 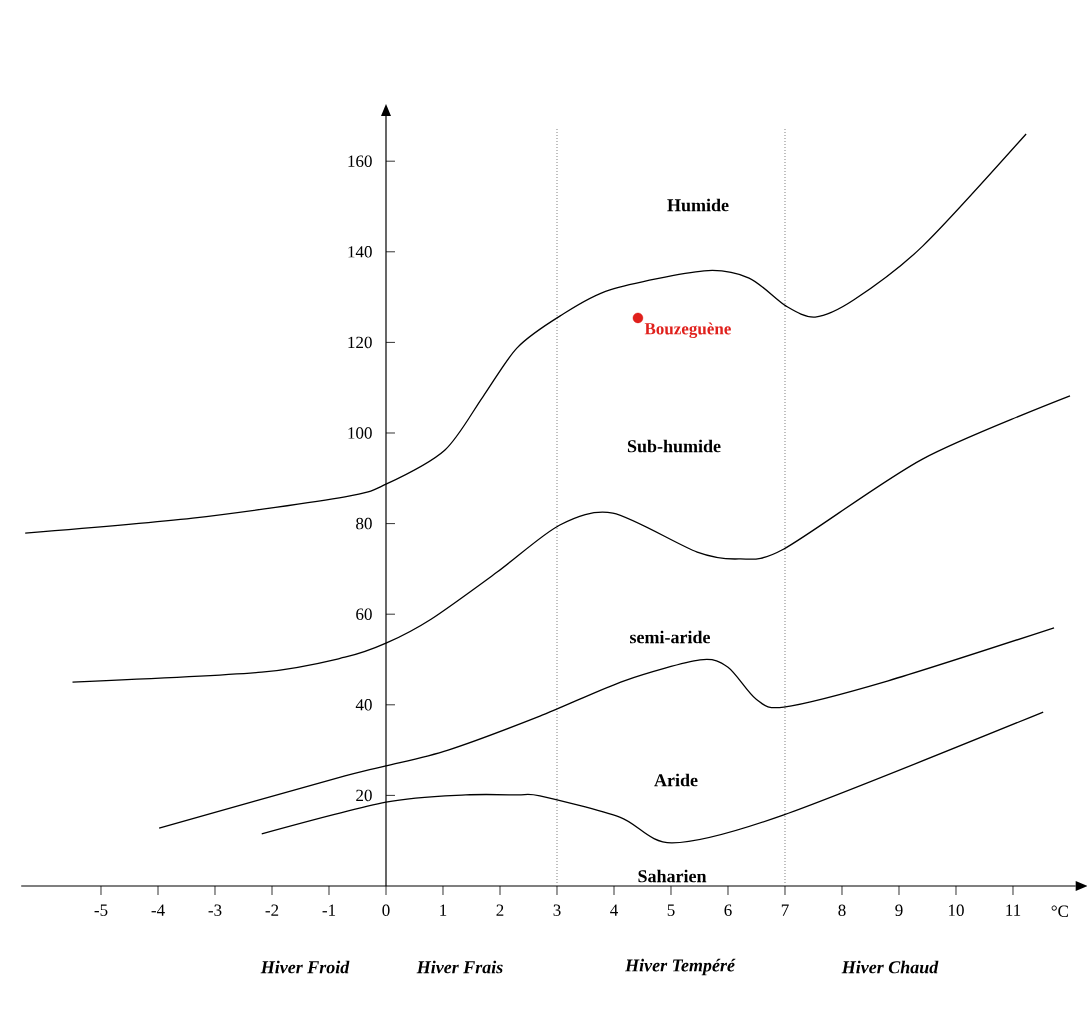 What do you see at coordinates (785, 910) in the screenshot?
I see `x-tick-label: 7` at bounding box center [785, 910].